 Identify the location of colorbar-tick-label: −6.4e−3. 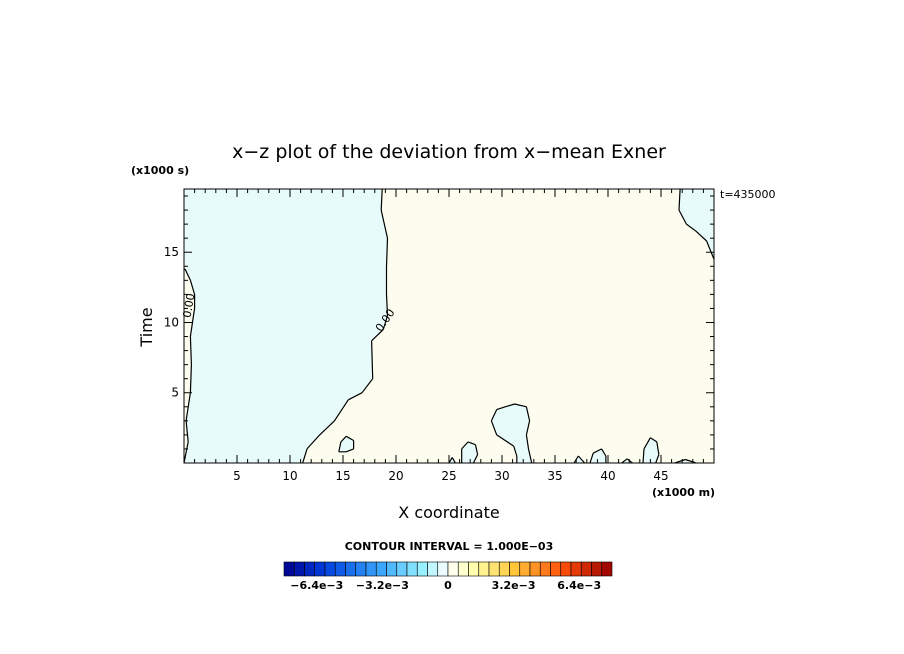
(316, 585).